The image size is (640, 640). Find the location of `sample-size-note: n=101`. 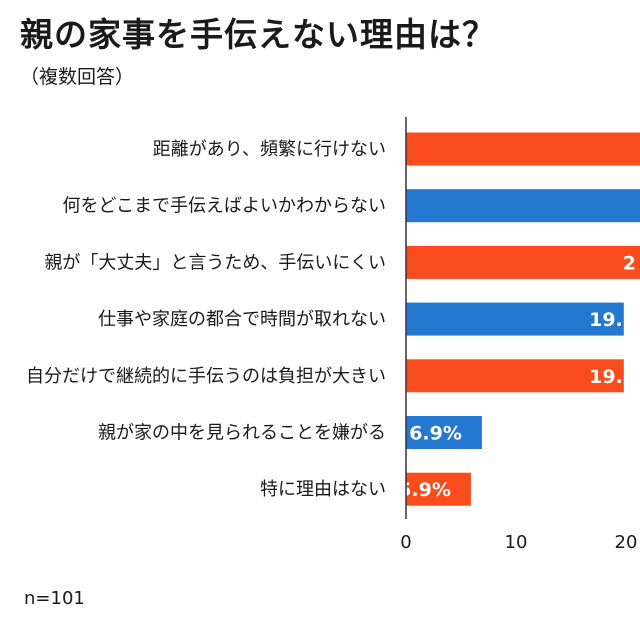

sample-size-note: n=101 is located at coordinates (54, 598).